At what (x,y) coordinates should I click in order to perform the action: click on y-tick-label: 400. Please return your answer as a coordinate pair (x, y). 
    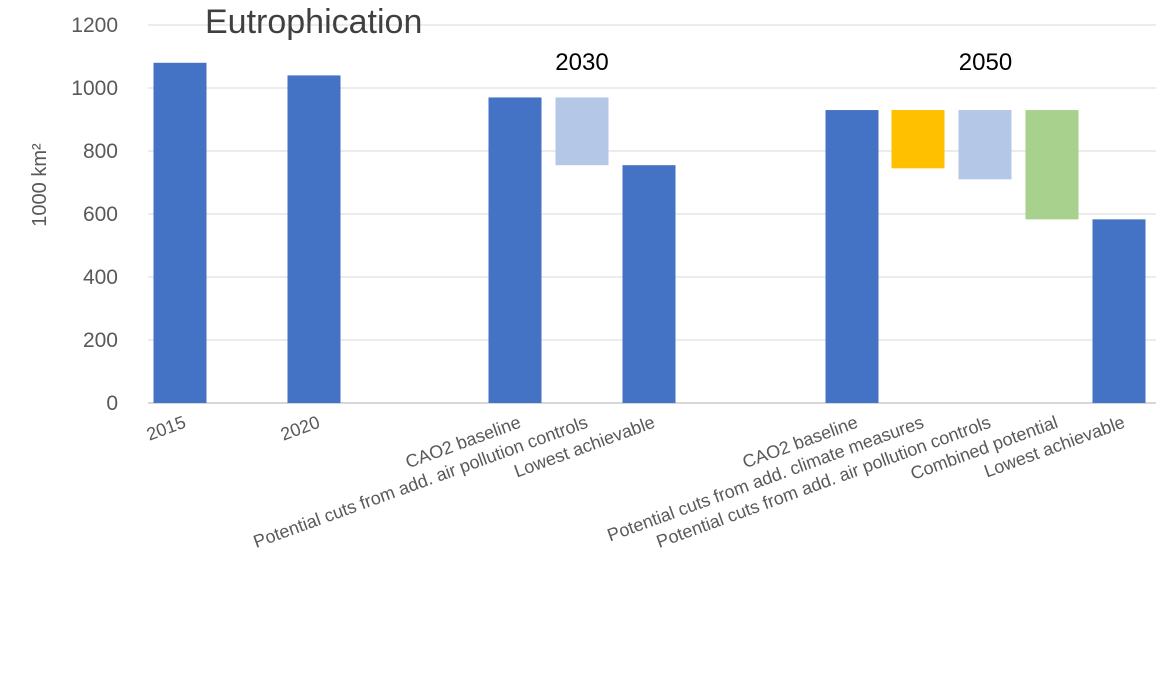
    Looking at the image, I should click on (100, 277).